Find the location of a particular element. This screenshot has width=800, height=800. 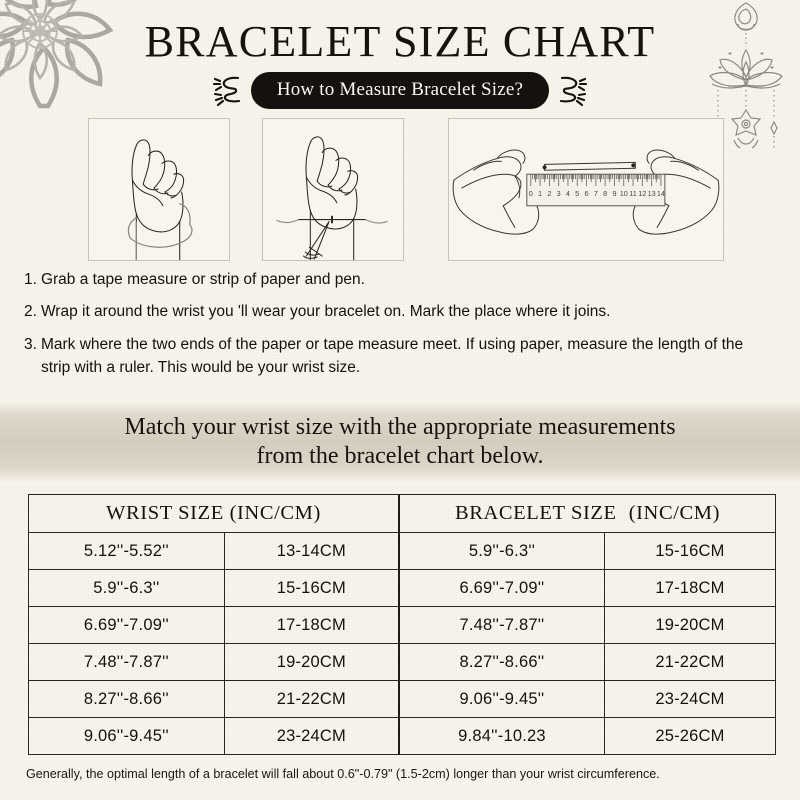

subtitle-pill: How to Measure Bracelet Size? is located at coordinates (400, 90).